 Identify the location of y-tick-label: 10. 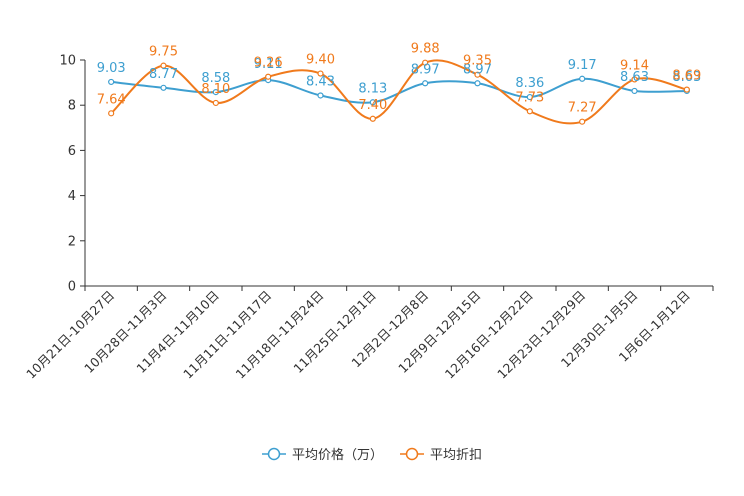
(67, 61).